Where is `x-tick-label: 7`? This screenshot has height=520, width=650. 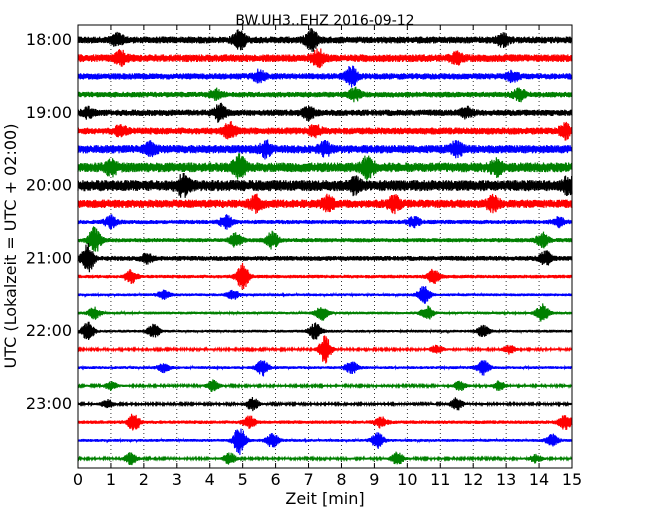 x-tick-label: 7 is located at coordinates (308, 479).